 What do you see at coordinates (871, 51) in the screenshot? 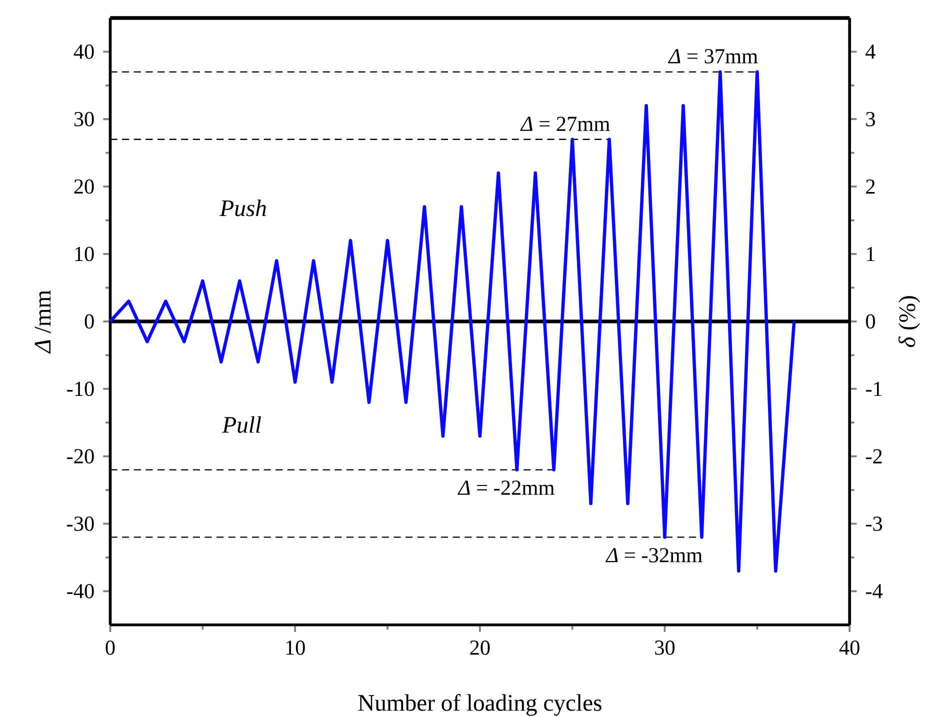
I see `y2-tick-label: 4` at bounding box center [871, 51].